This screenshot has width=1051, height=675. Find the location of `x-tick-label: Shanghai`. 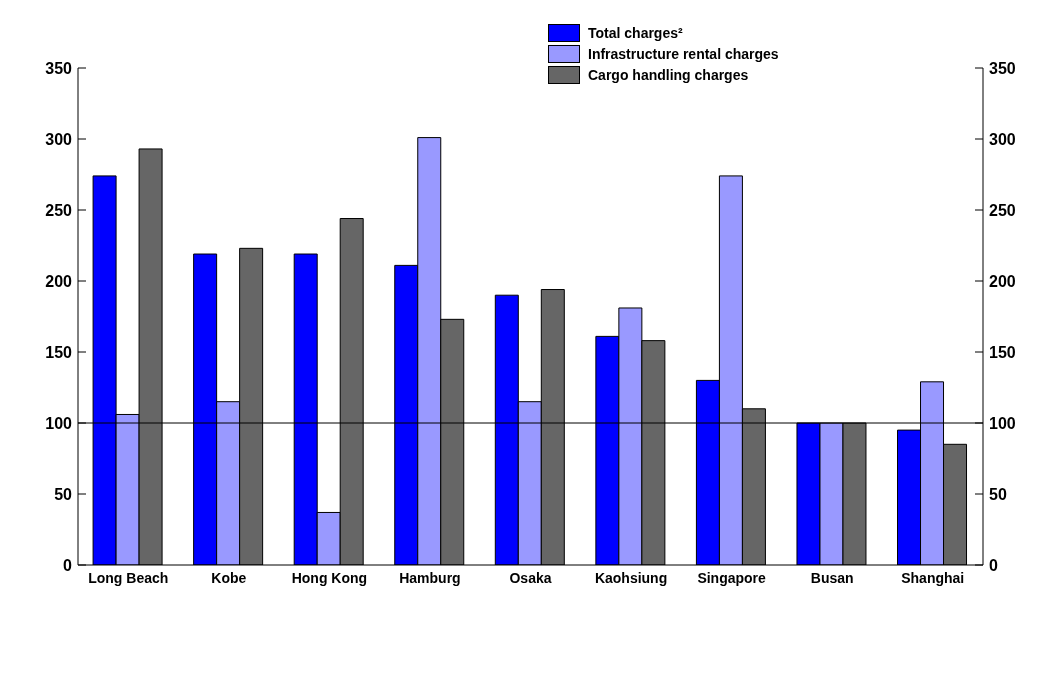

x-tick-label: Shanghai is located at coordinates (933, 577).